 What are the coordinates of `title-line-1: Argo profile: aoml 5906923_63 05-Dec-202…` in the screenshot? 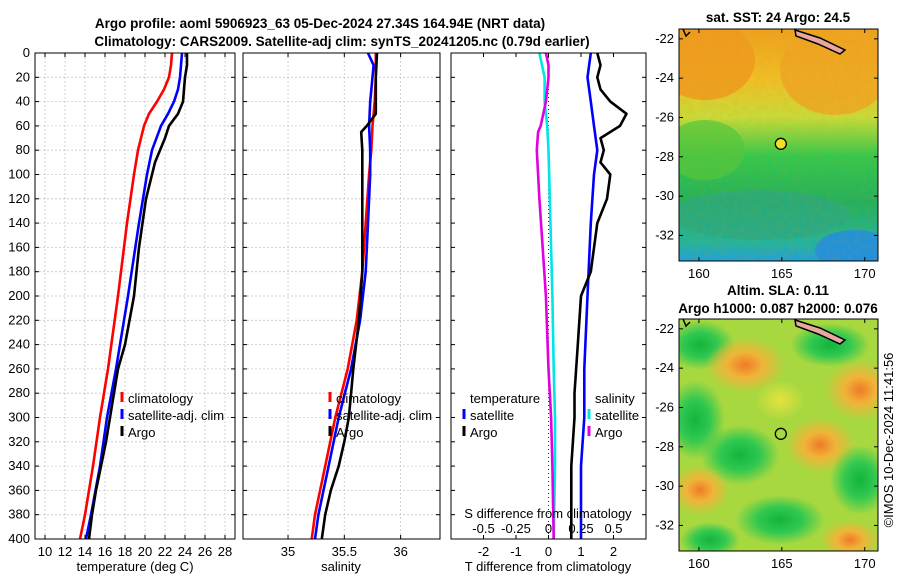 It's located at (320, 23).